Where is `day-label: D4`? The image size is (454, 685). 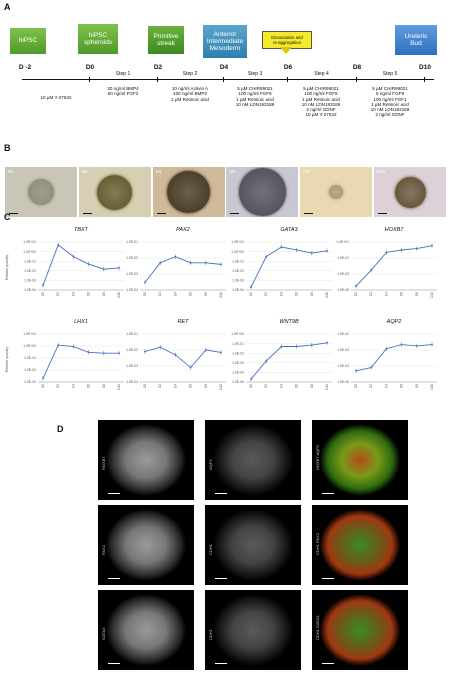 day-label: D4 is located at coordinates (224, 67).